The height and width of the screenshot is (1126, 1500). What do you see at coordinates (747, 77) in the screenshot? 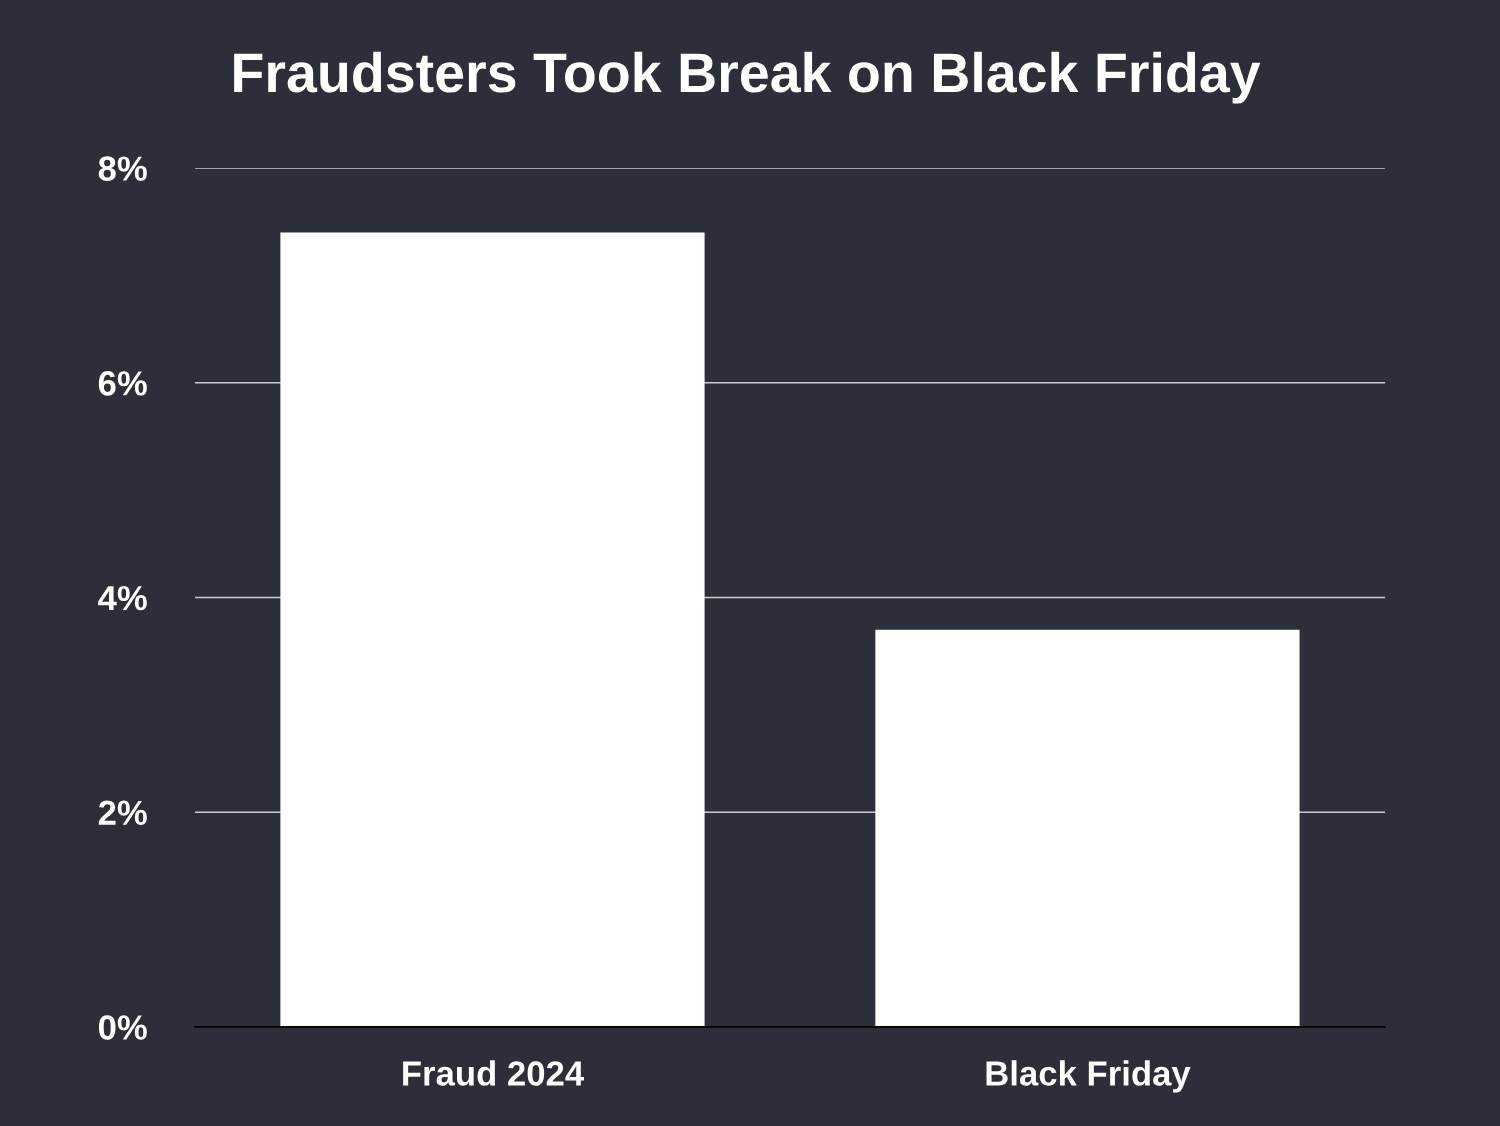
I see `chart-title: Fraudsters Took Break on Black Friday` at bounding box center [747, 77].